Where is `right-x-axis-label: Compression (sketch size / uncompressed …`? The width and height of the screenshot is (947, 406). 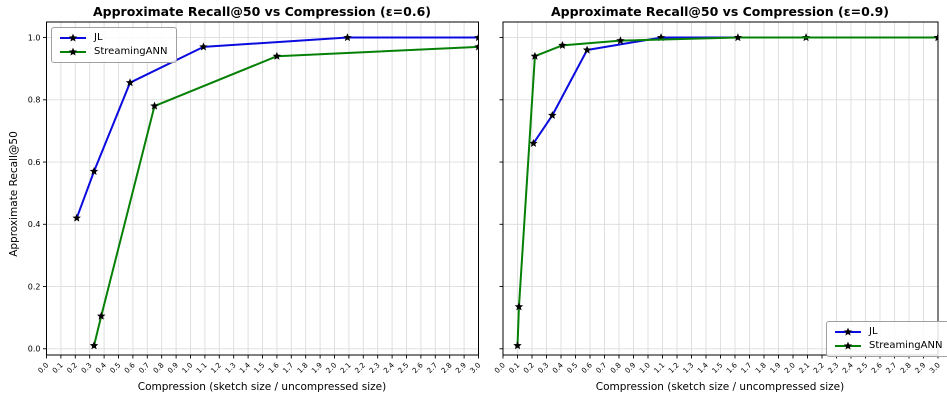
right-x-axis-label: Compression (sketch size / uncompressed … is located at coordinates (720, 387).